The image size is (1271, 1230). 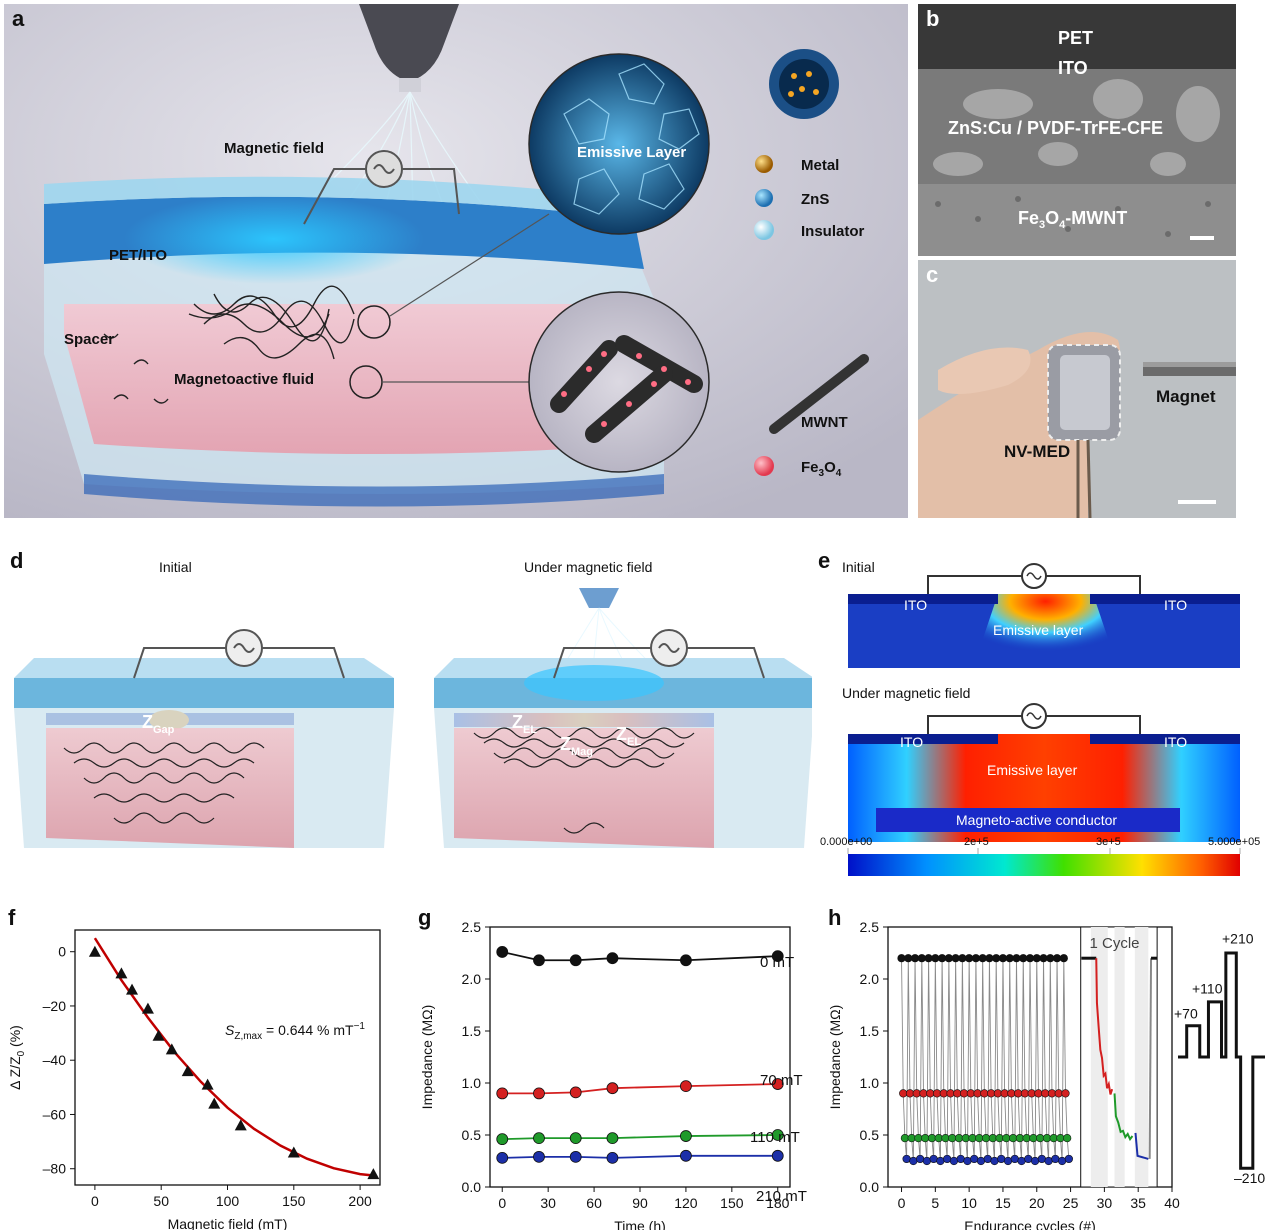 I want to click on series-label: 210 mT, so click(x=781, y=1196).